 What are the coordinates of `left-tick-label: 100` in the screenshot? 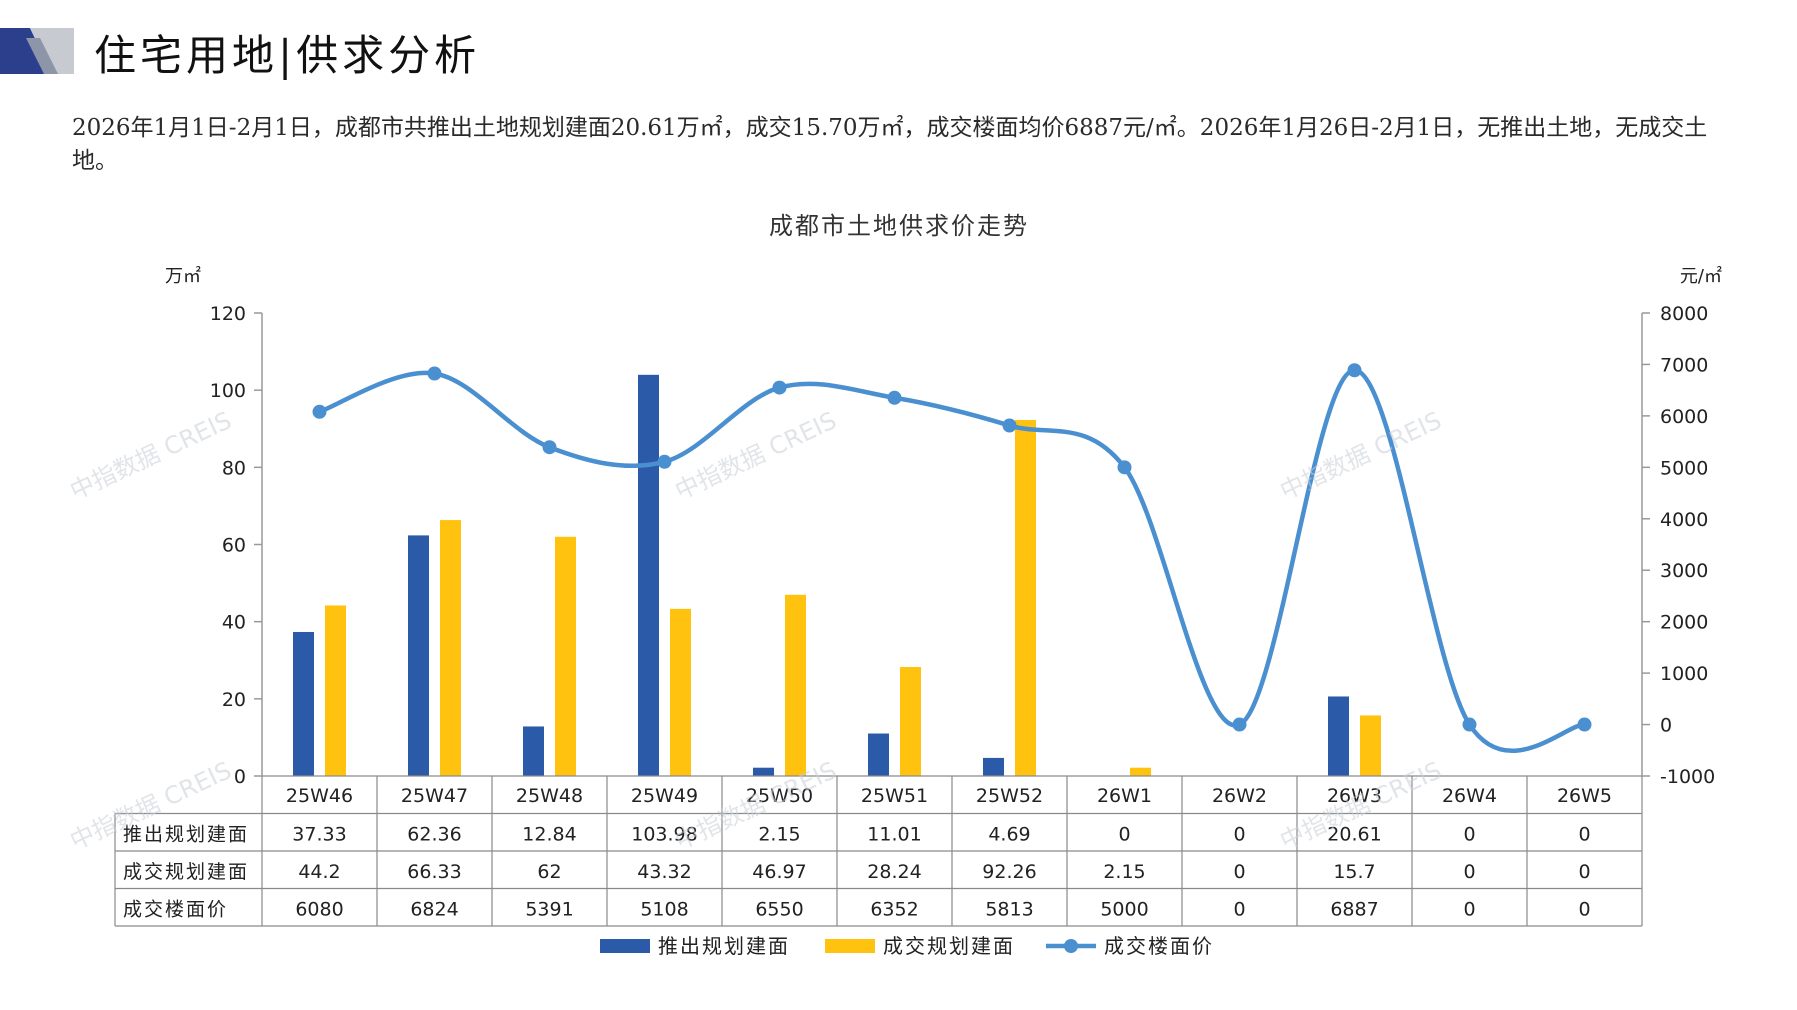 It's located at (228, 391).